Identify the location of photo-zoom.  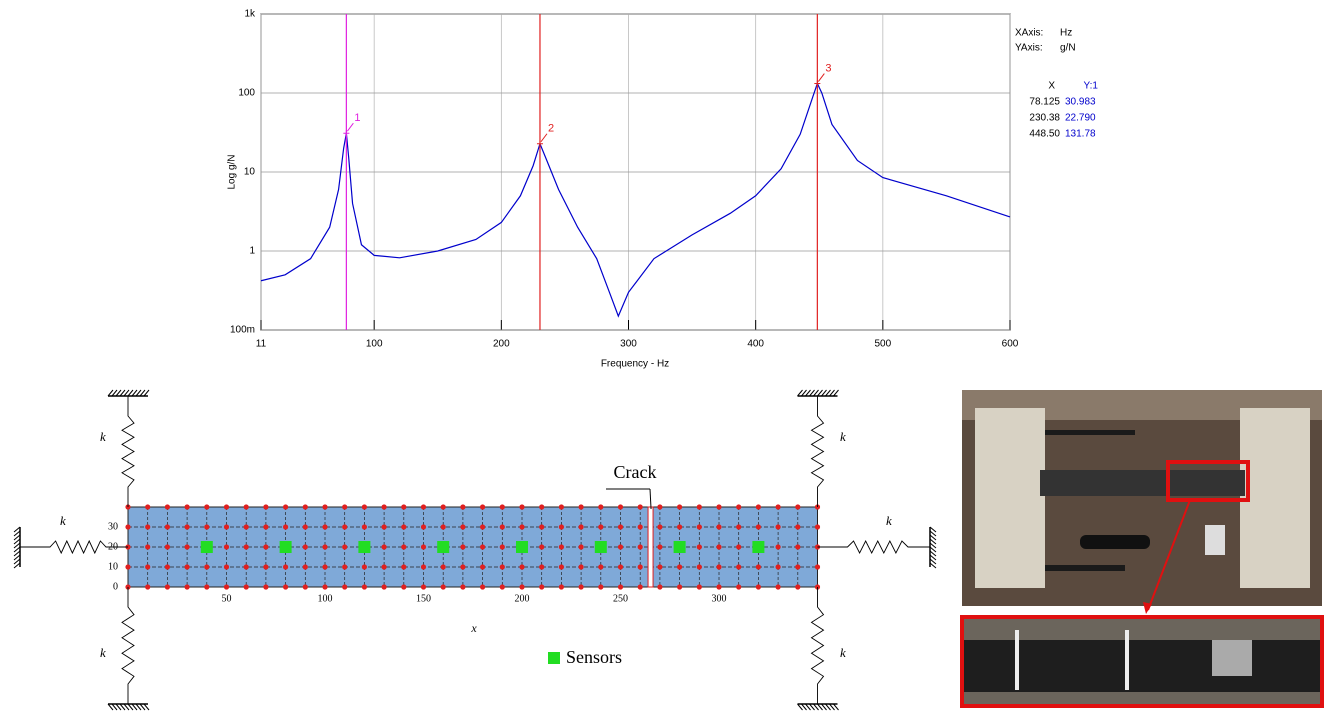
(1142, 661).